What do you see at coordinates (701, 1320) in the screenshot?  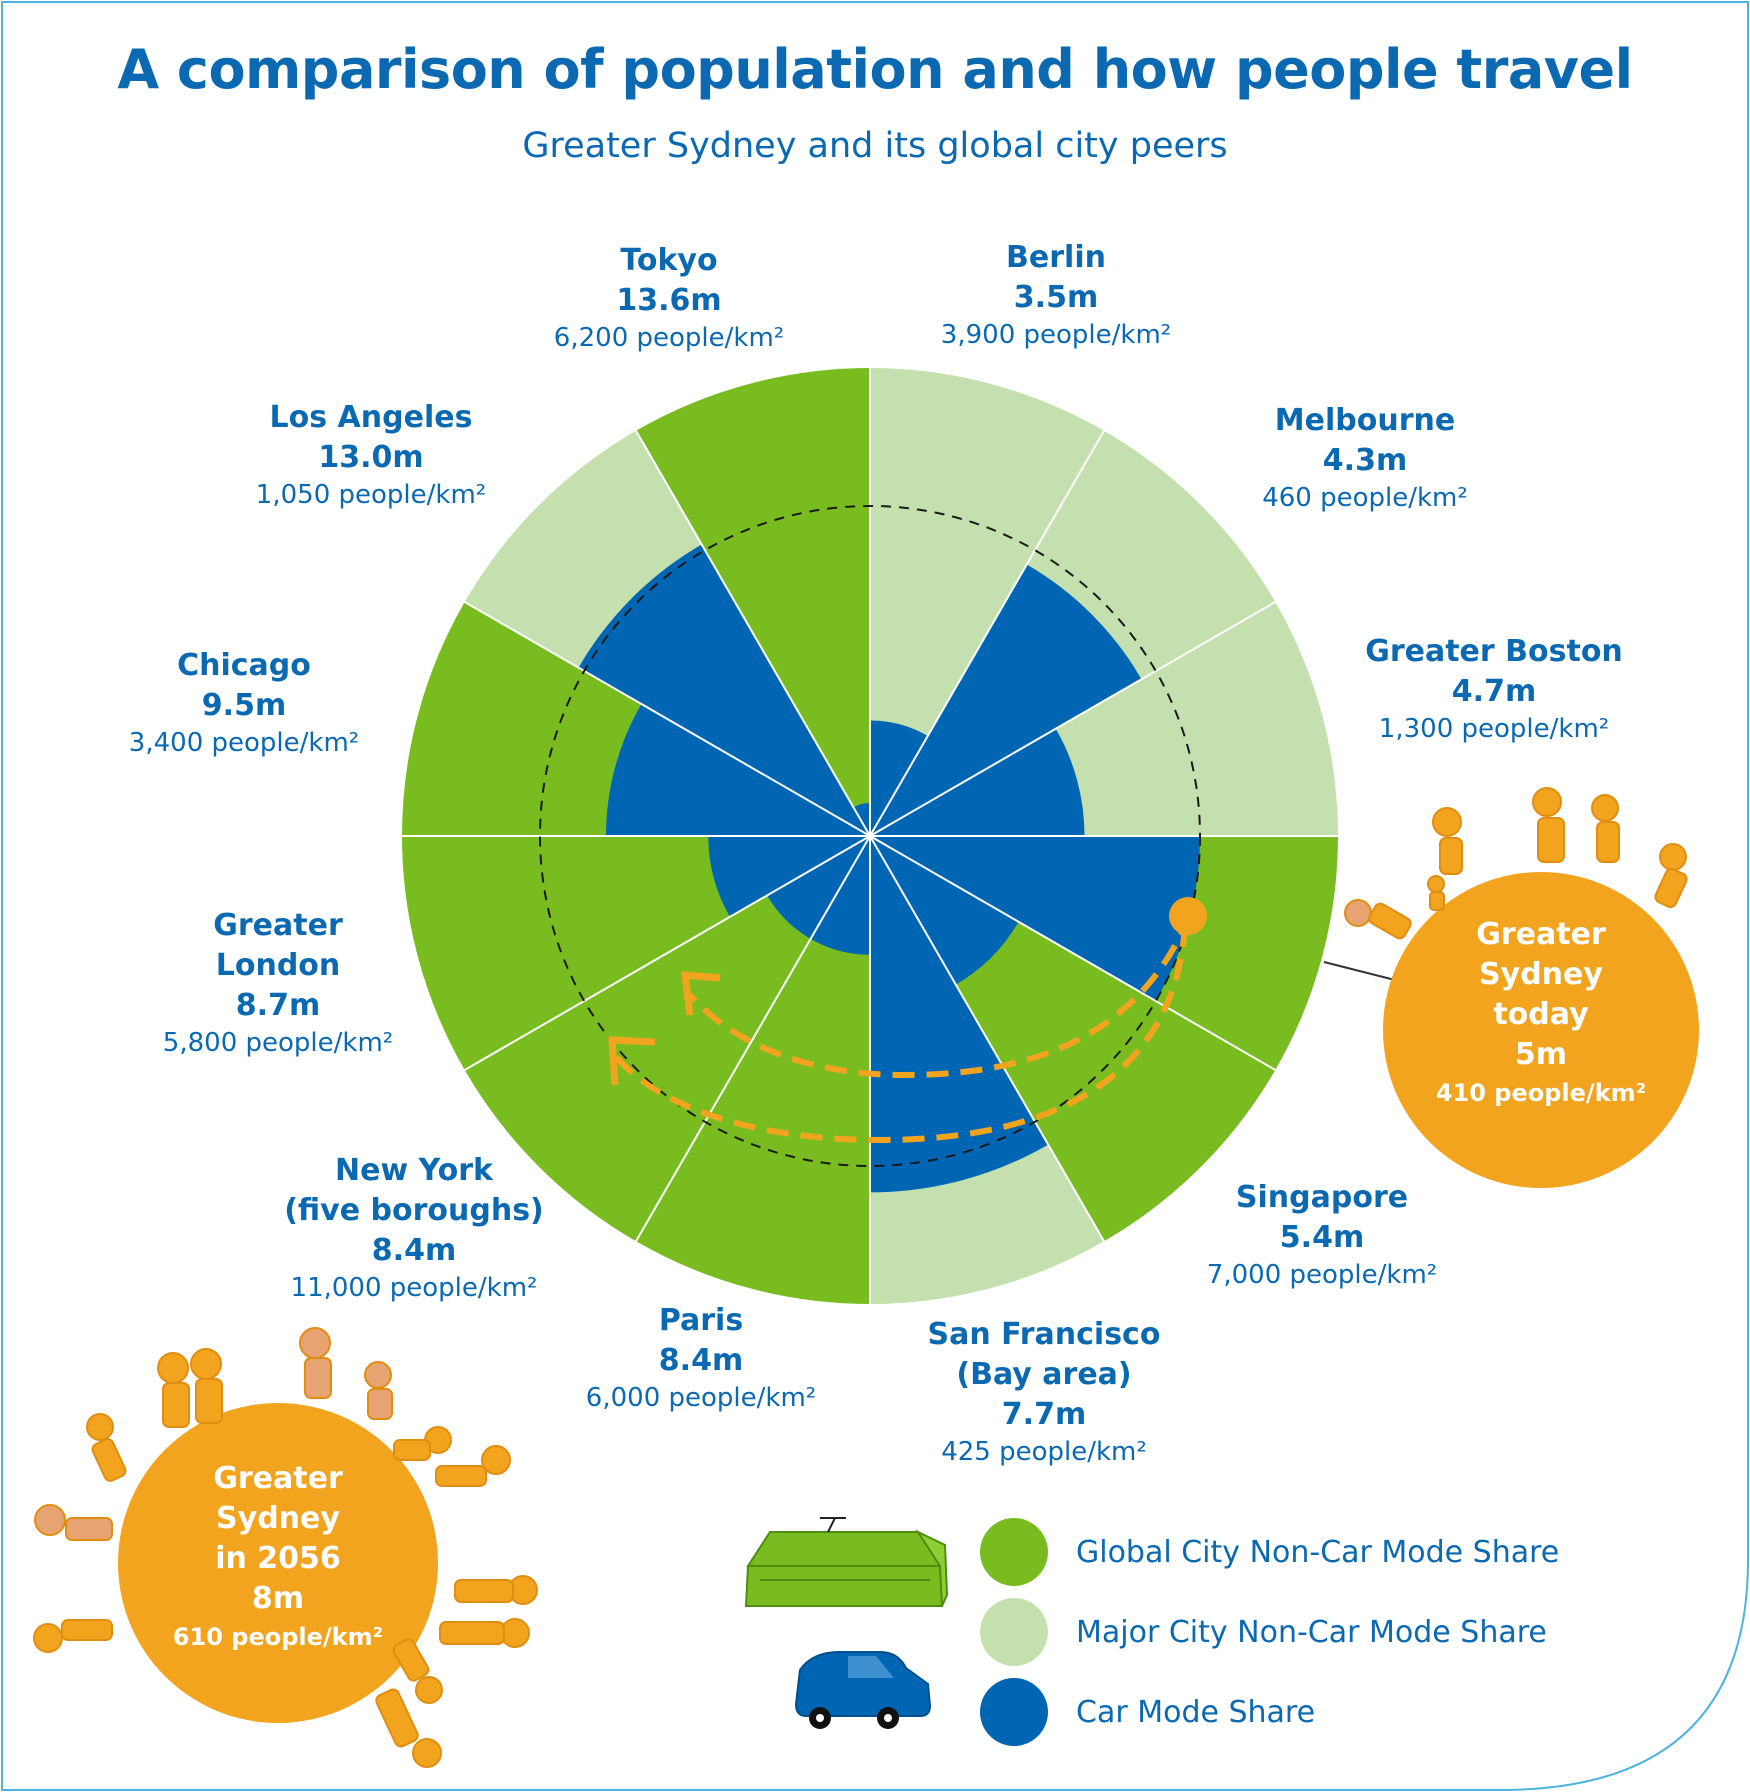 I see `city-name: Paris` at bounding box center [701, 1320].